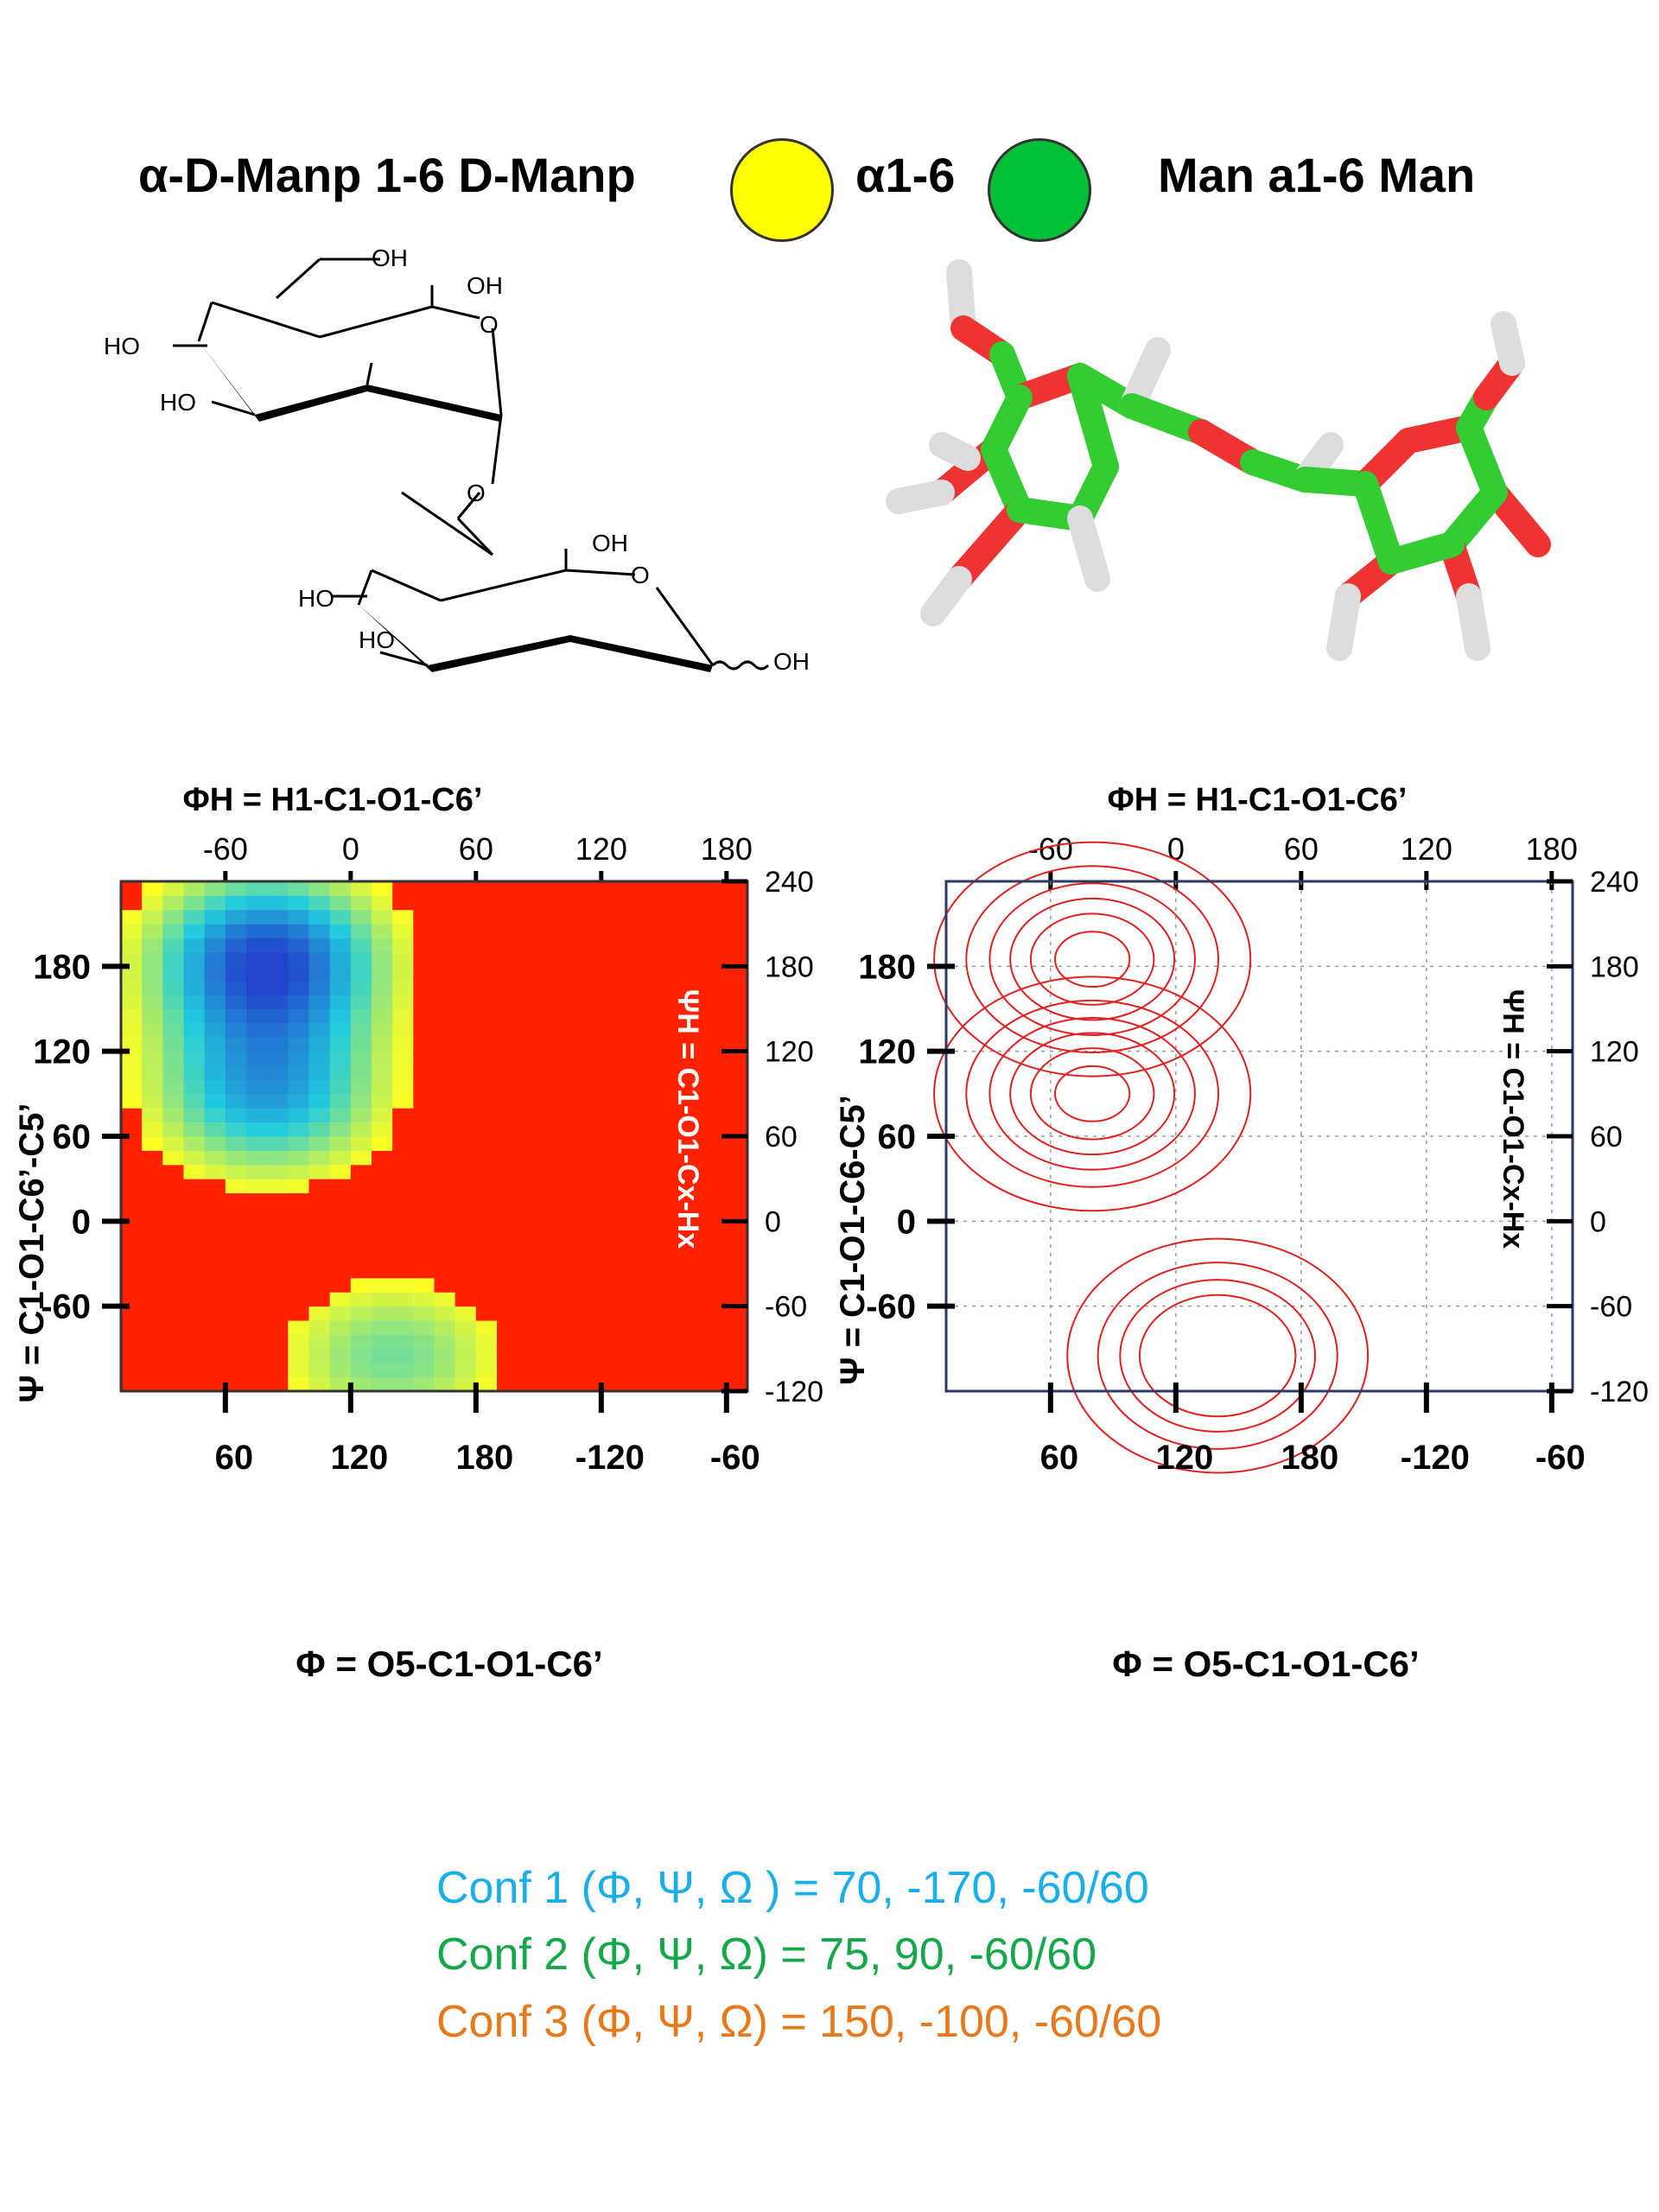 The width and height of the screenshot is (1659, 2212). Describe the element at coordinates (792, 1888) in the screenshot. I see `conformer-1-line: Conf 1 (Φ, Ψ, Ω ) = 70, -170, -60/60` at that location.